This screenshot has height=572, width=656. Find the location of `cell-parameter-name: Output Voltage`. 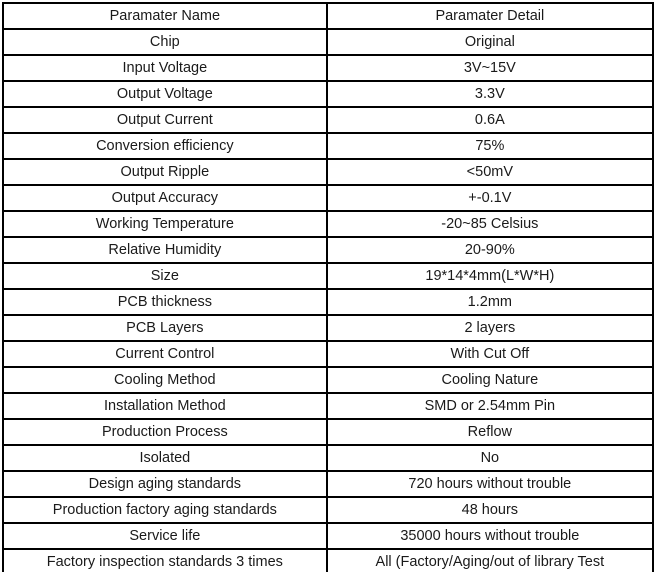

cell-parameter-name: Output Voltage is located at coordinates (165, 94).